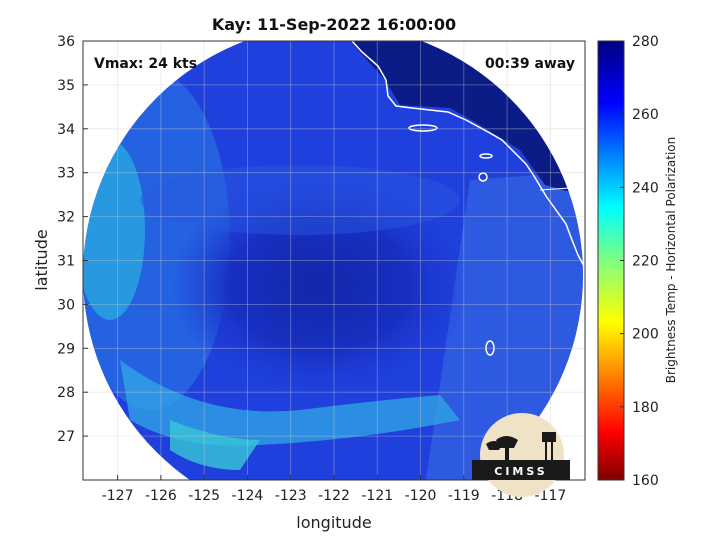 The height and width of the screenshot is (540, 720). Describe the element at coordinates (645, 115) in the screenshot. I see `colorbar-tick-label: 260` at that location.